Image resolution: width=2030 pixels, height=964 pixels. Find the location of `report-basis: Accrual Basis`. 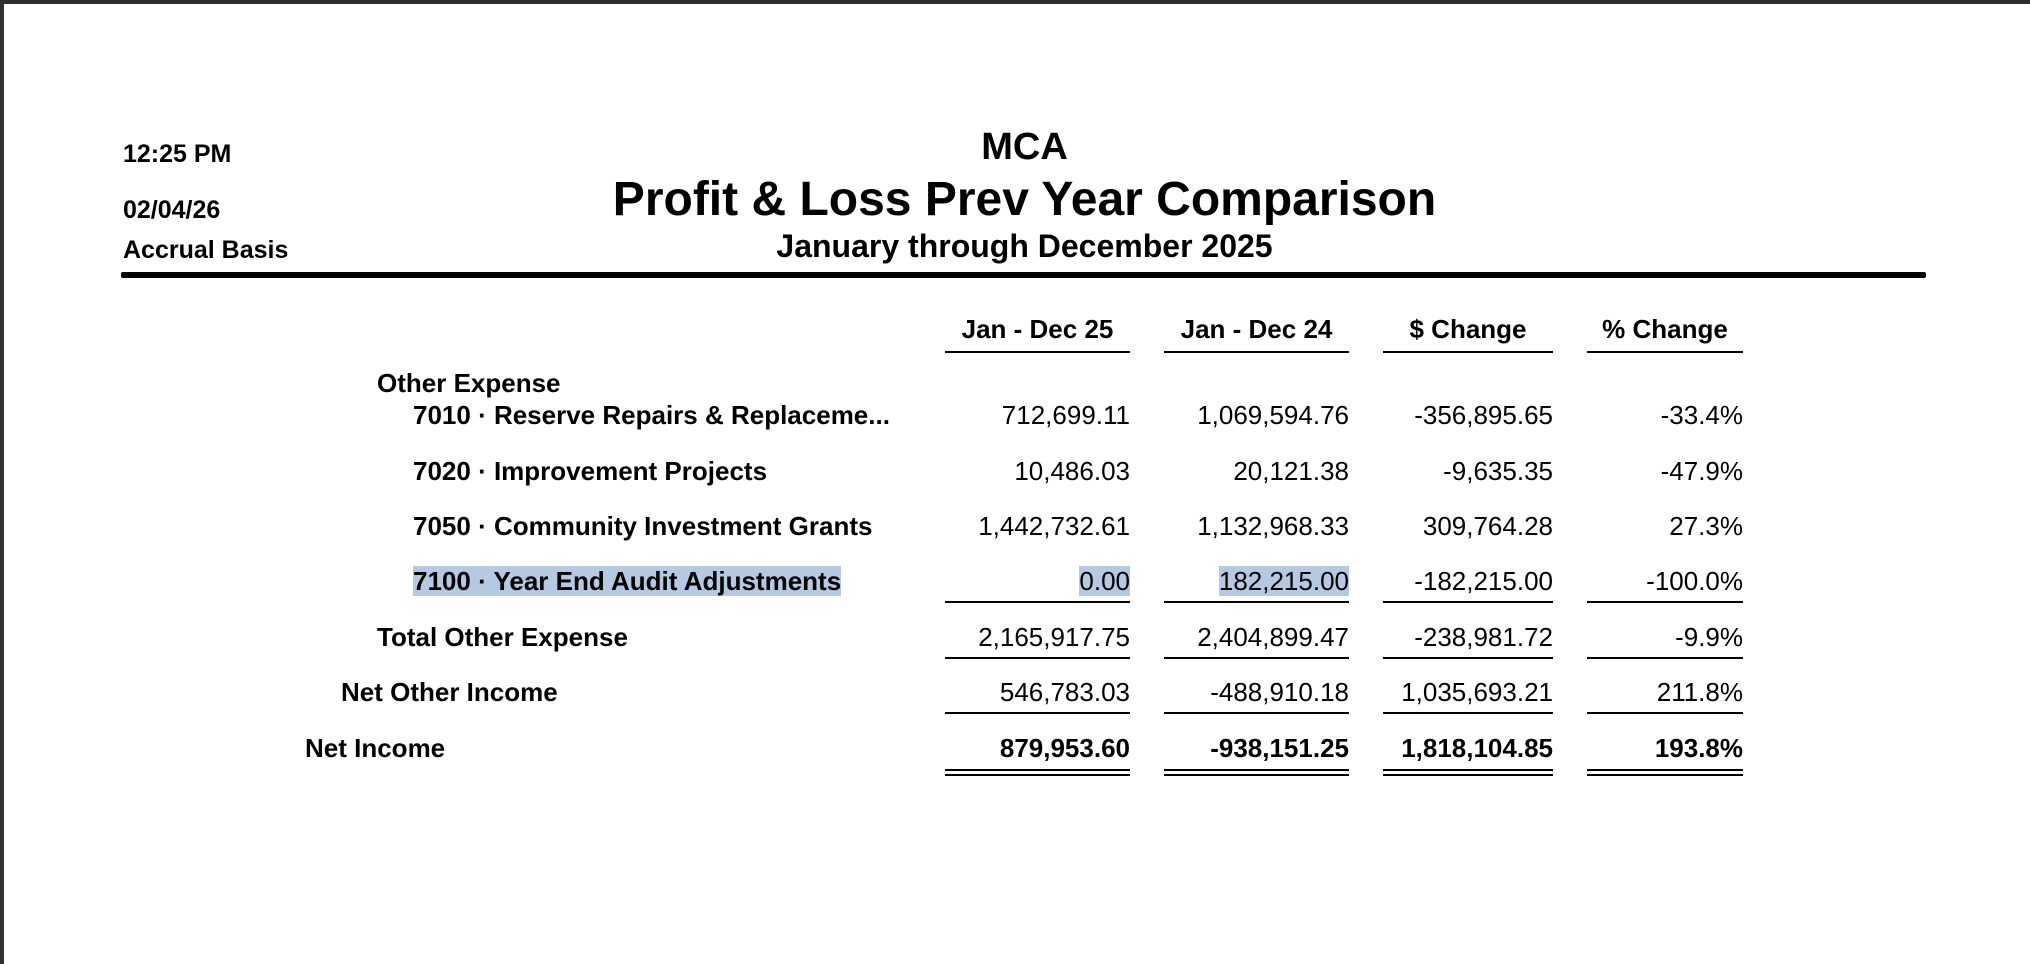

report-basis: Accrual Basis is located at coordinates (206, 250).